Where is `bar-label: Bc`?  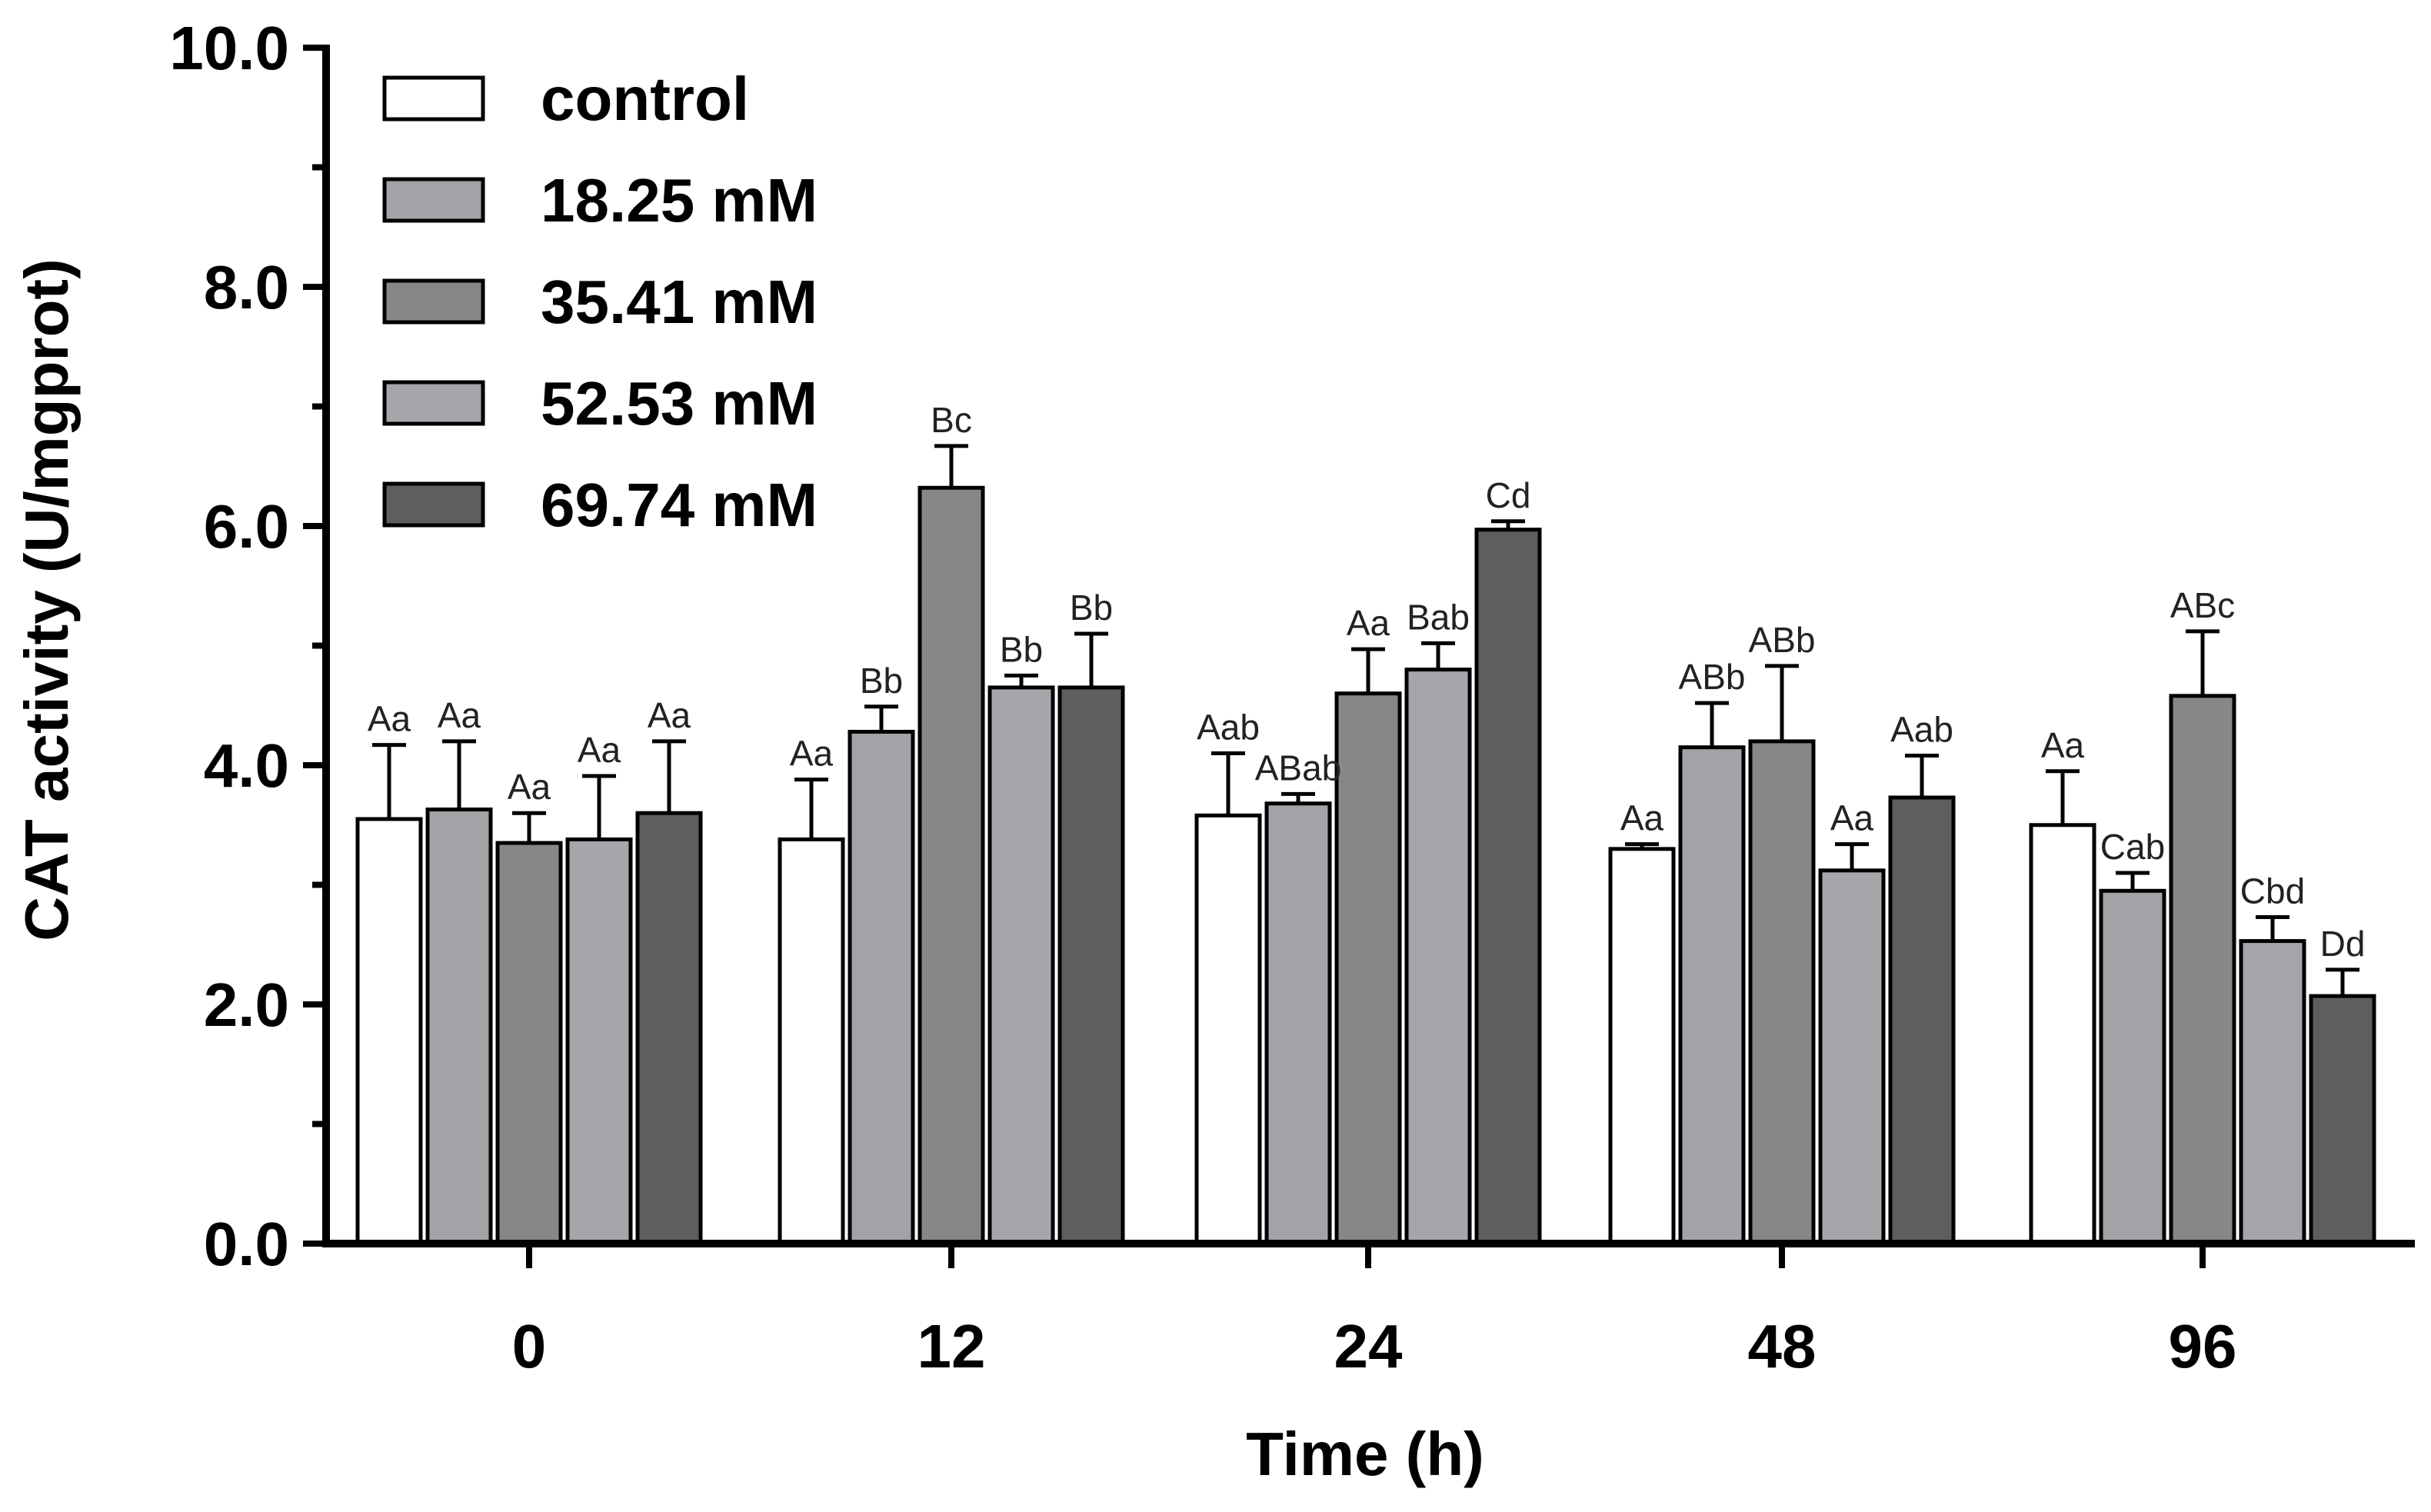
bar-label: Bc is located at coordinates (951, 420).